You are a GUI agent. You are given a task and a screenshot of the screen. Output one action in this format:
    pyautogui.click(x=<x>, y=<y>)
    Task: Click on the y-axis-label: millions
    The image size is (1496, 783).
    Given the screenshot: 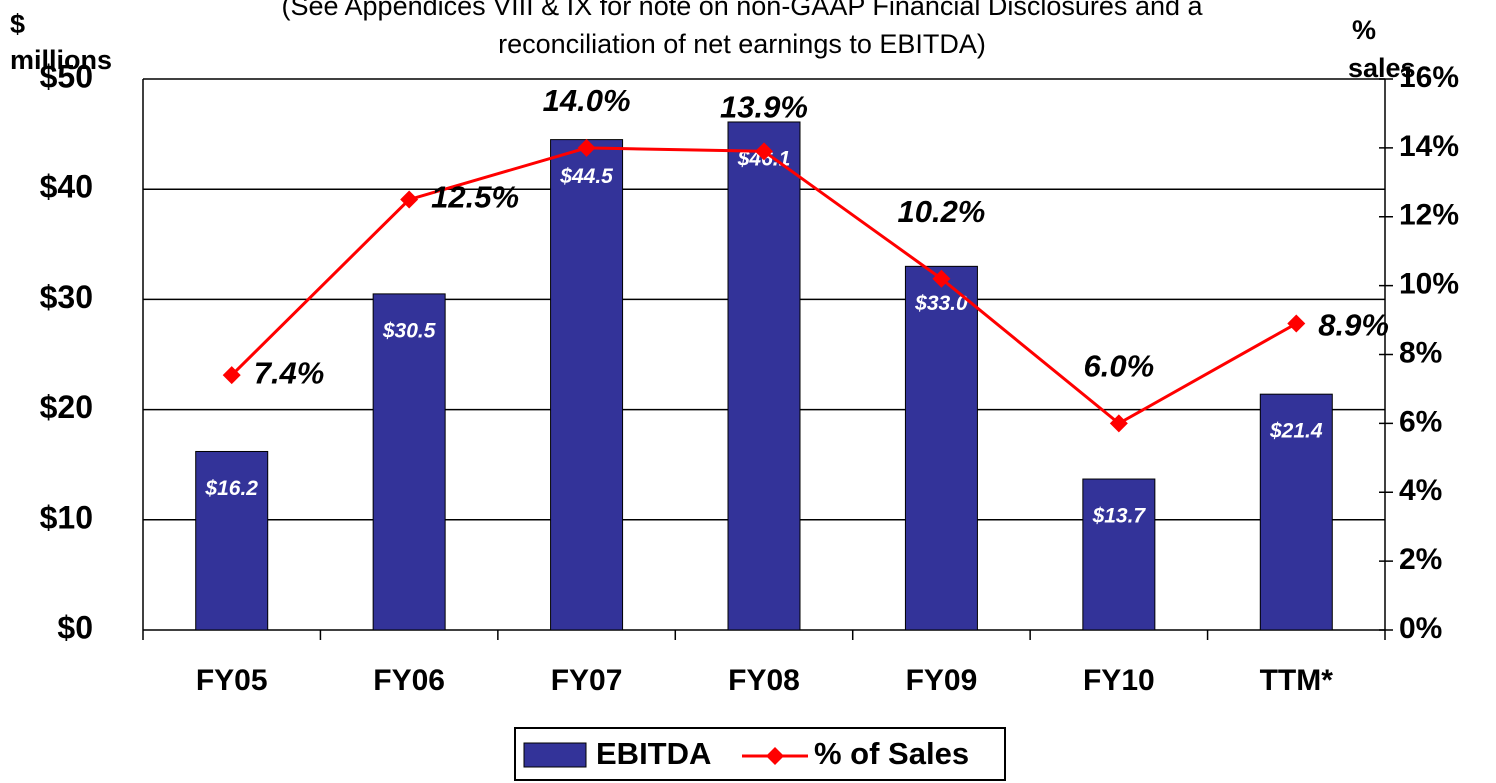 What is the action you would take?
    pyautogui.click(x=61, y=60)
    